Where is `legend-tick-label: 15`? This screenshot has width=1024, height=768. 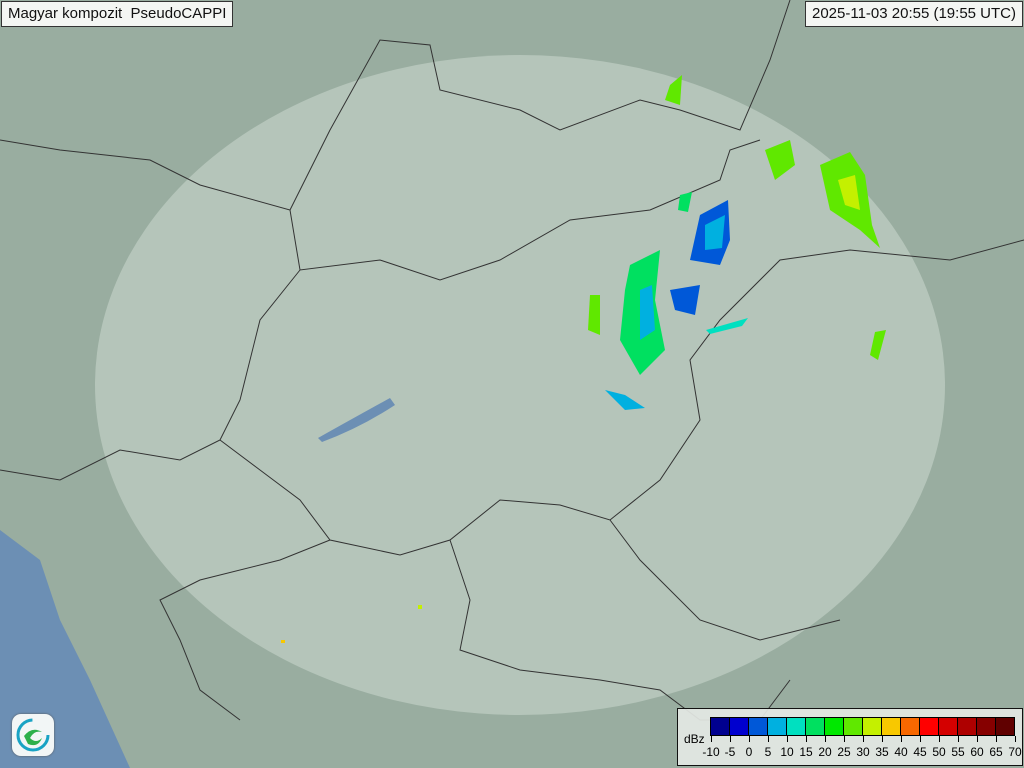 legend-tick-label: 15 is located at coordinates (806, 752).